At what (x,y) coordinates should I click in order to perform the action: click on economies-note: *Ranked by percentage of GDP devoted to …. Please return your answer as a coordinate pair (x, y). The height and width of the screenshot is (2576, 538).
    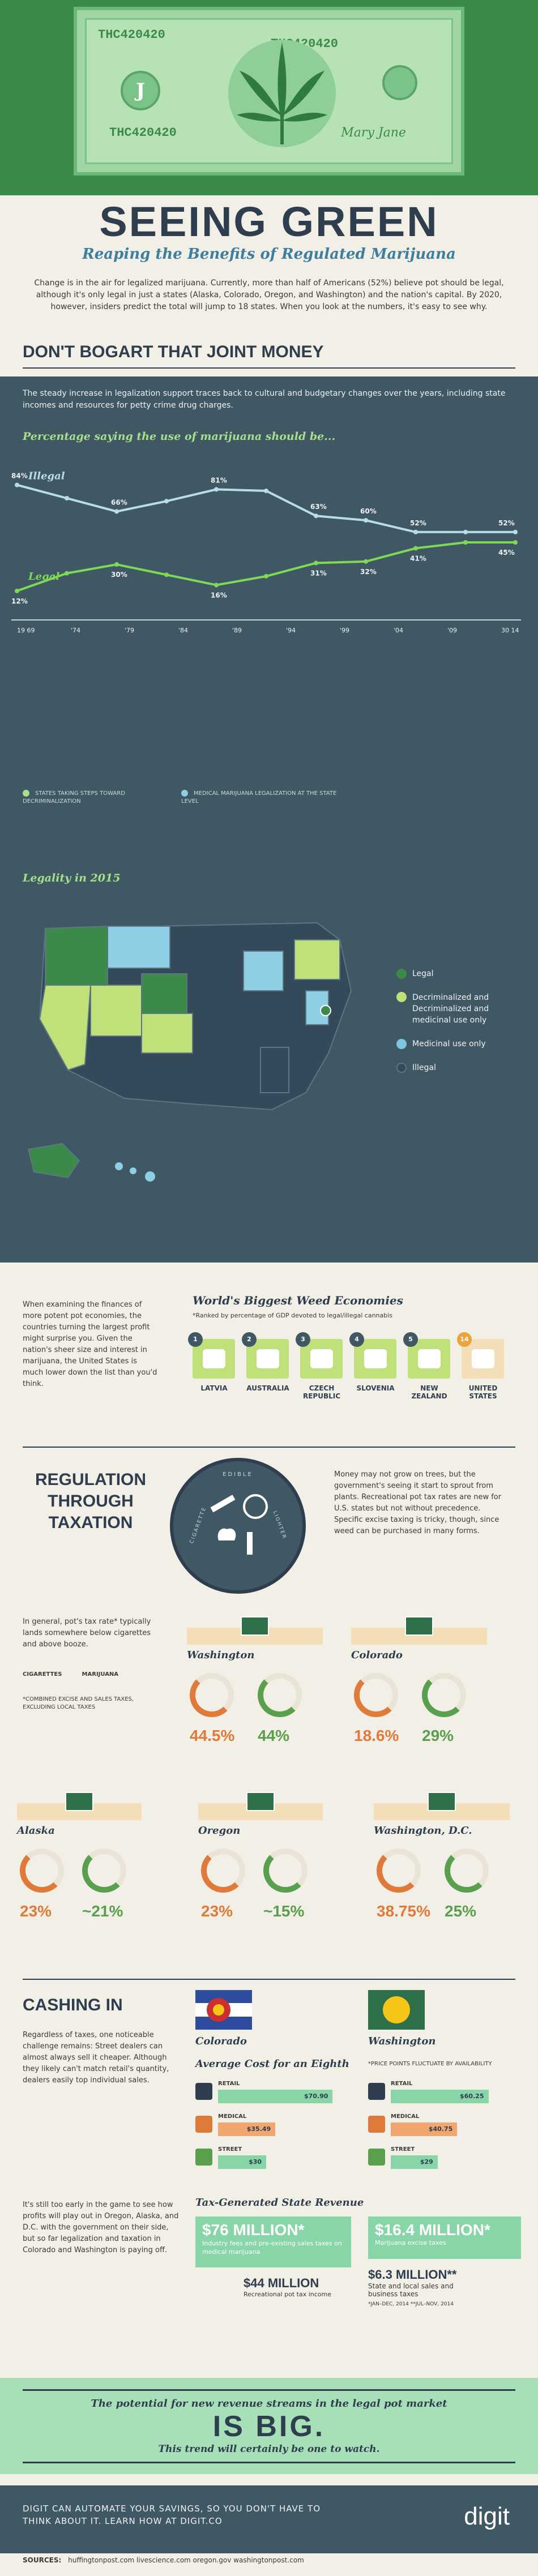
    Looking at the image, I should click on (293, 1315).